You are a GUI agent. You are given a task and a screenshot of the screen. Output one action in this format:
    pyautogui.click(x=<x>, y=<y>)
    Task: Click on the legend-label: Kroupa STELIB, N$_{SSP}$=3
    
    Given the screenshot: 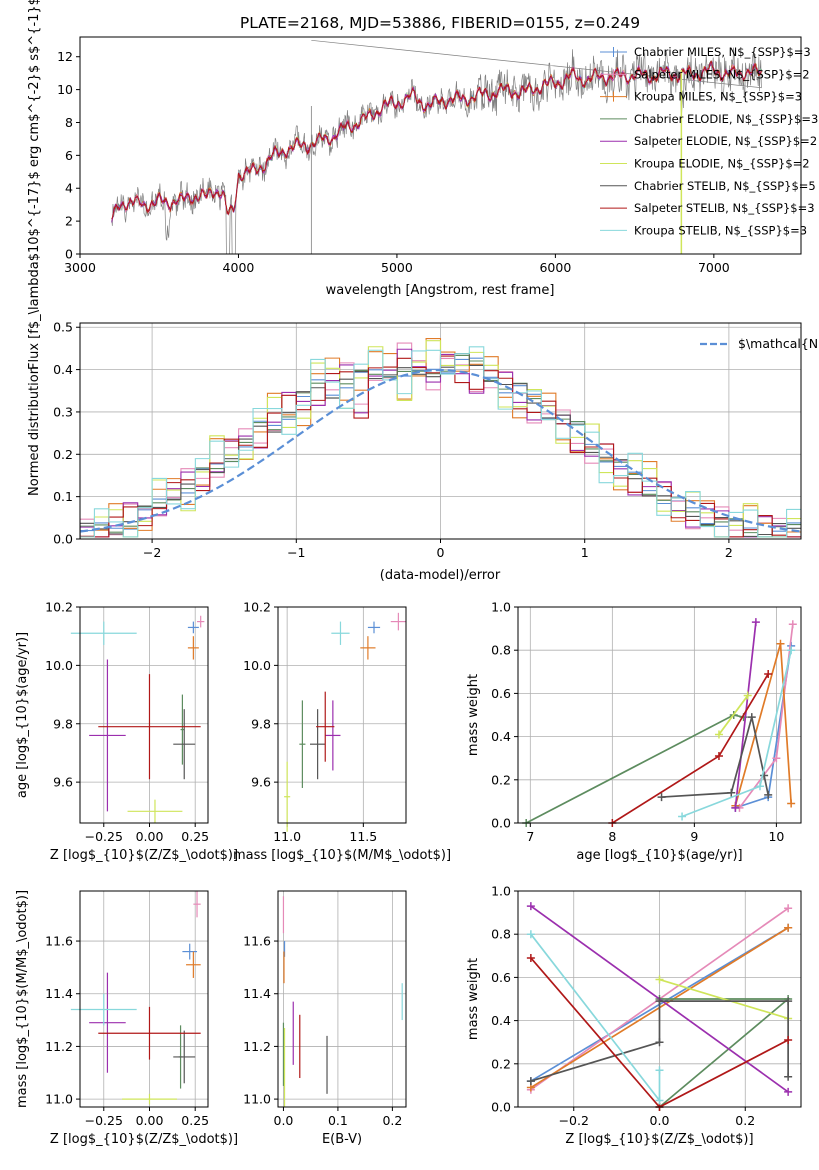 What is the action you would take?
    pyautogui.click(x=720, y=230)
    